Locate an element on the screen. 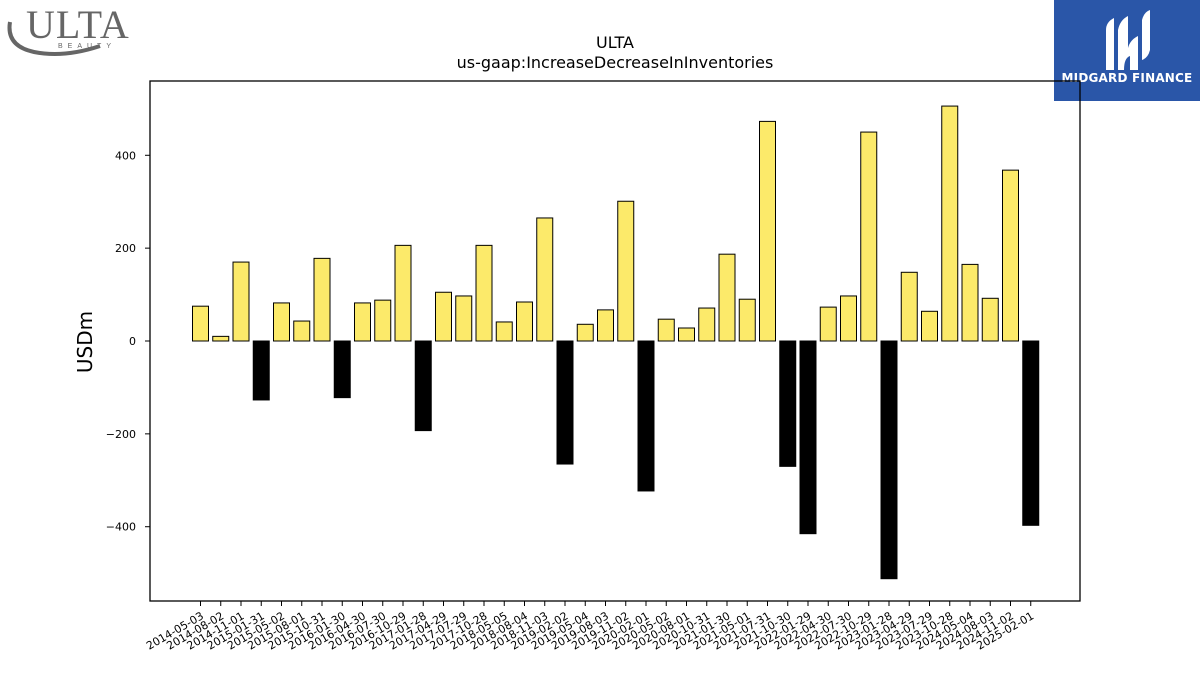 This screenshot has width=1200, height=675. svg-text: BEAUTY is located at coordinates (87, 46).